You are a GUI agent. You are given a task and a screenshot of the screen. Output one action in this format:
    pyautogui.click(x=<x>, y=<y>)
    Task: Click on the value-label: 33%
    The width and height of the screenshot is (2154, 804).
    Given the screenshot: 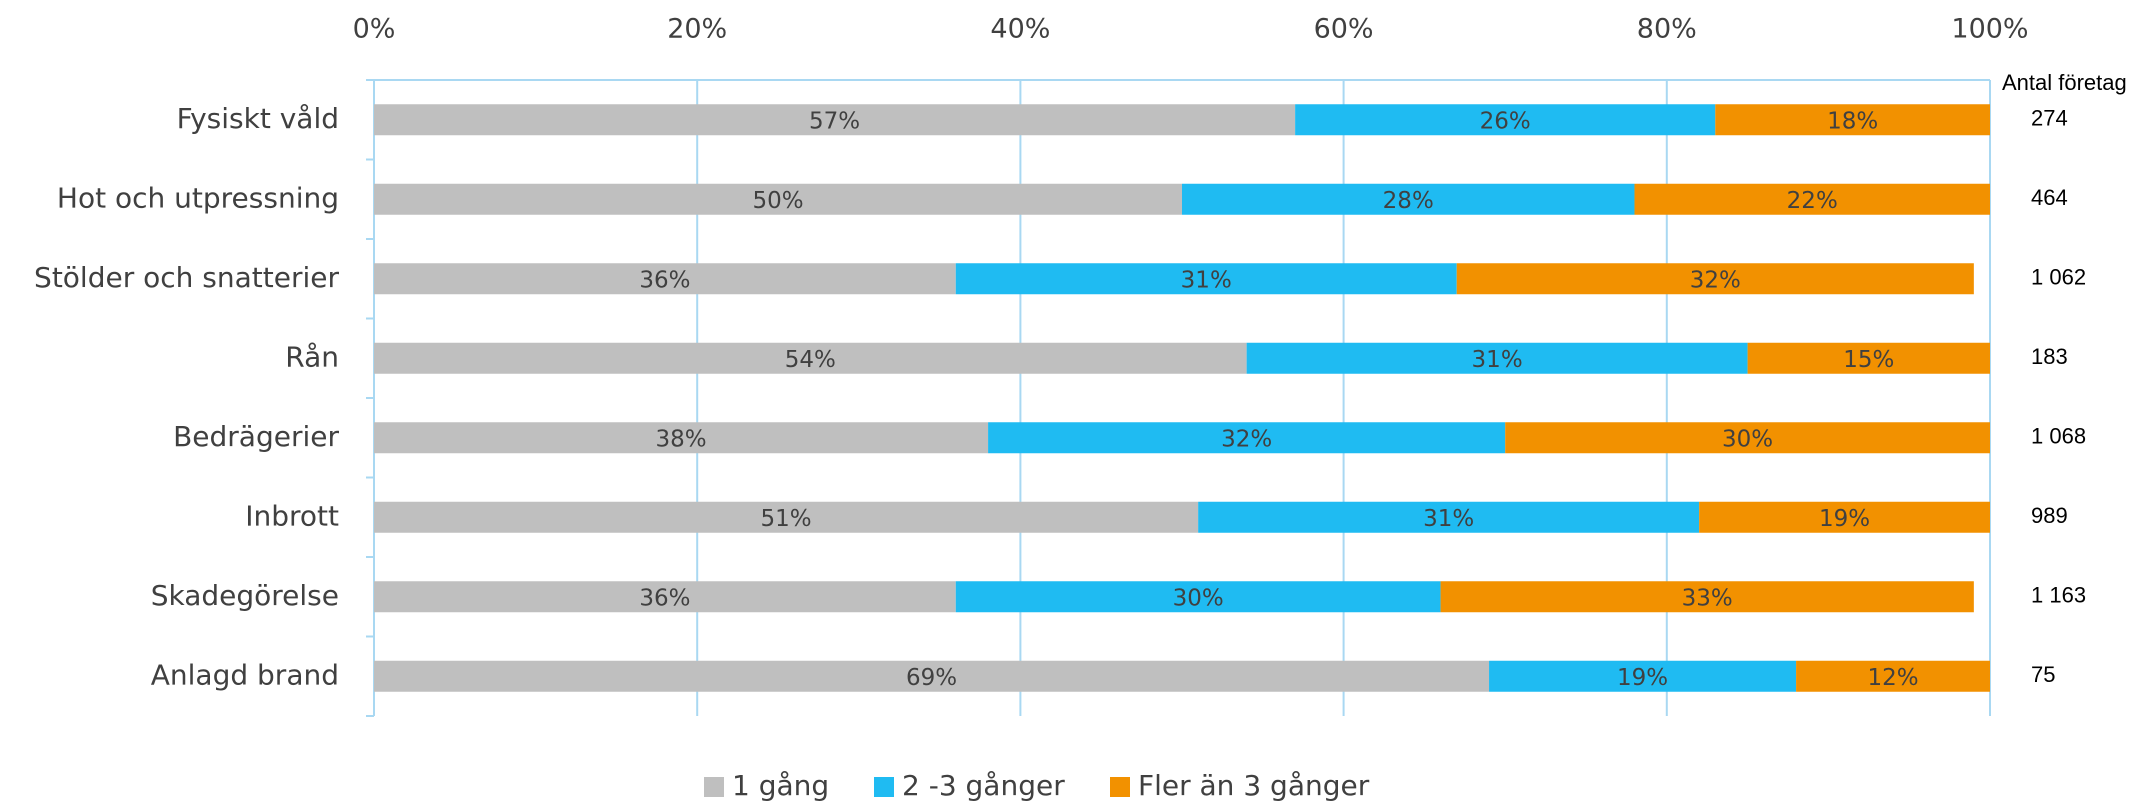 What is the action you would take?
    pyautogui.click(x=1707, y=598)
    